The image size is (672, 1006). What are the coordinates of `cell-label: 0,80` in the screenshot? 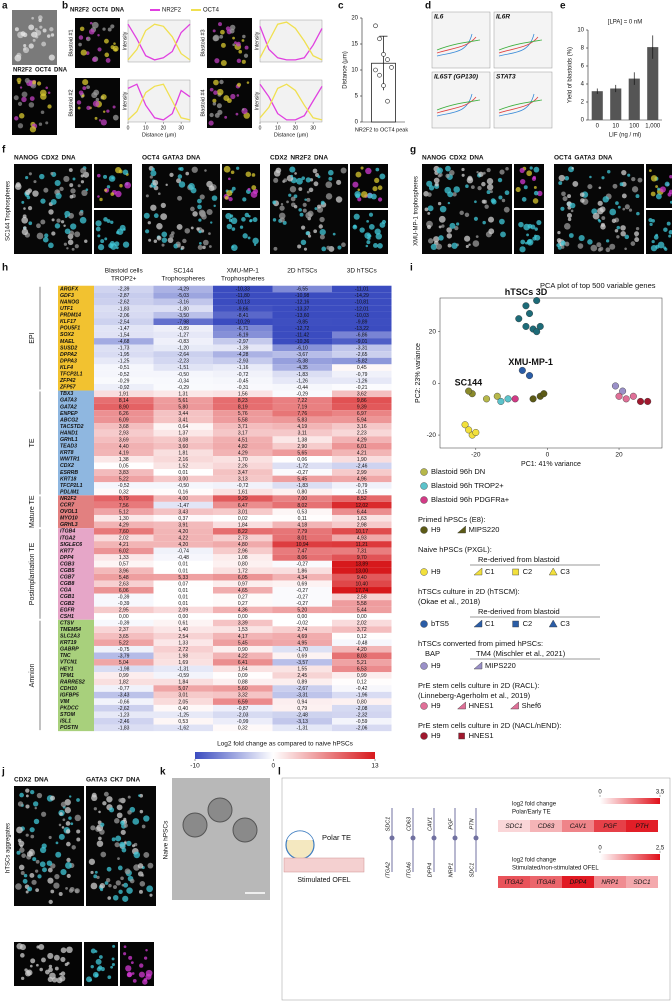 It's located at (362, 702).